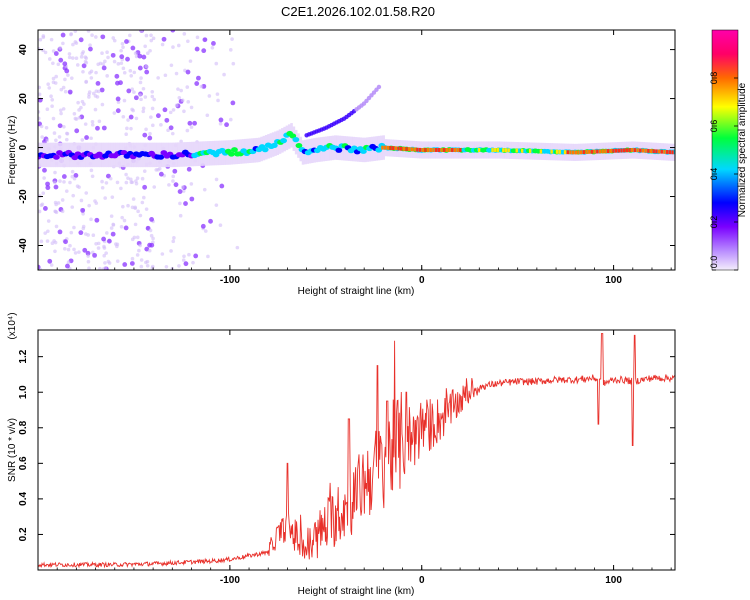  Describe the element at coordinates (714, 222) in the screenshot. I see `colorbar-tick-label: 0.2` at that location.